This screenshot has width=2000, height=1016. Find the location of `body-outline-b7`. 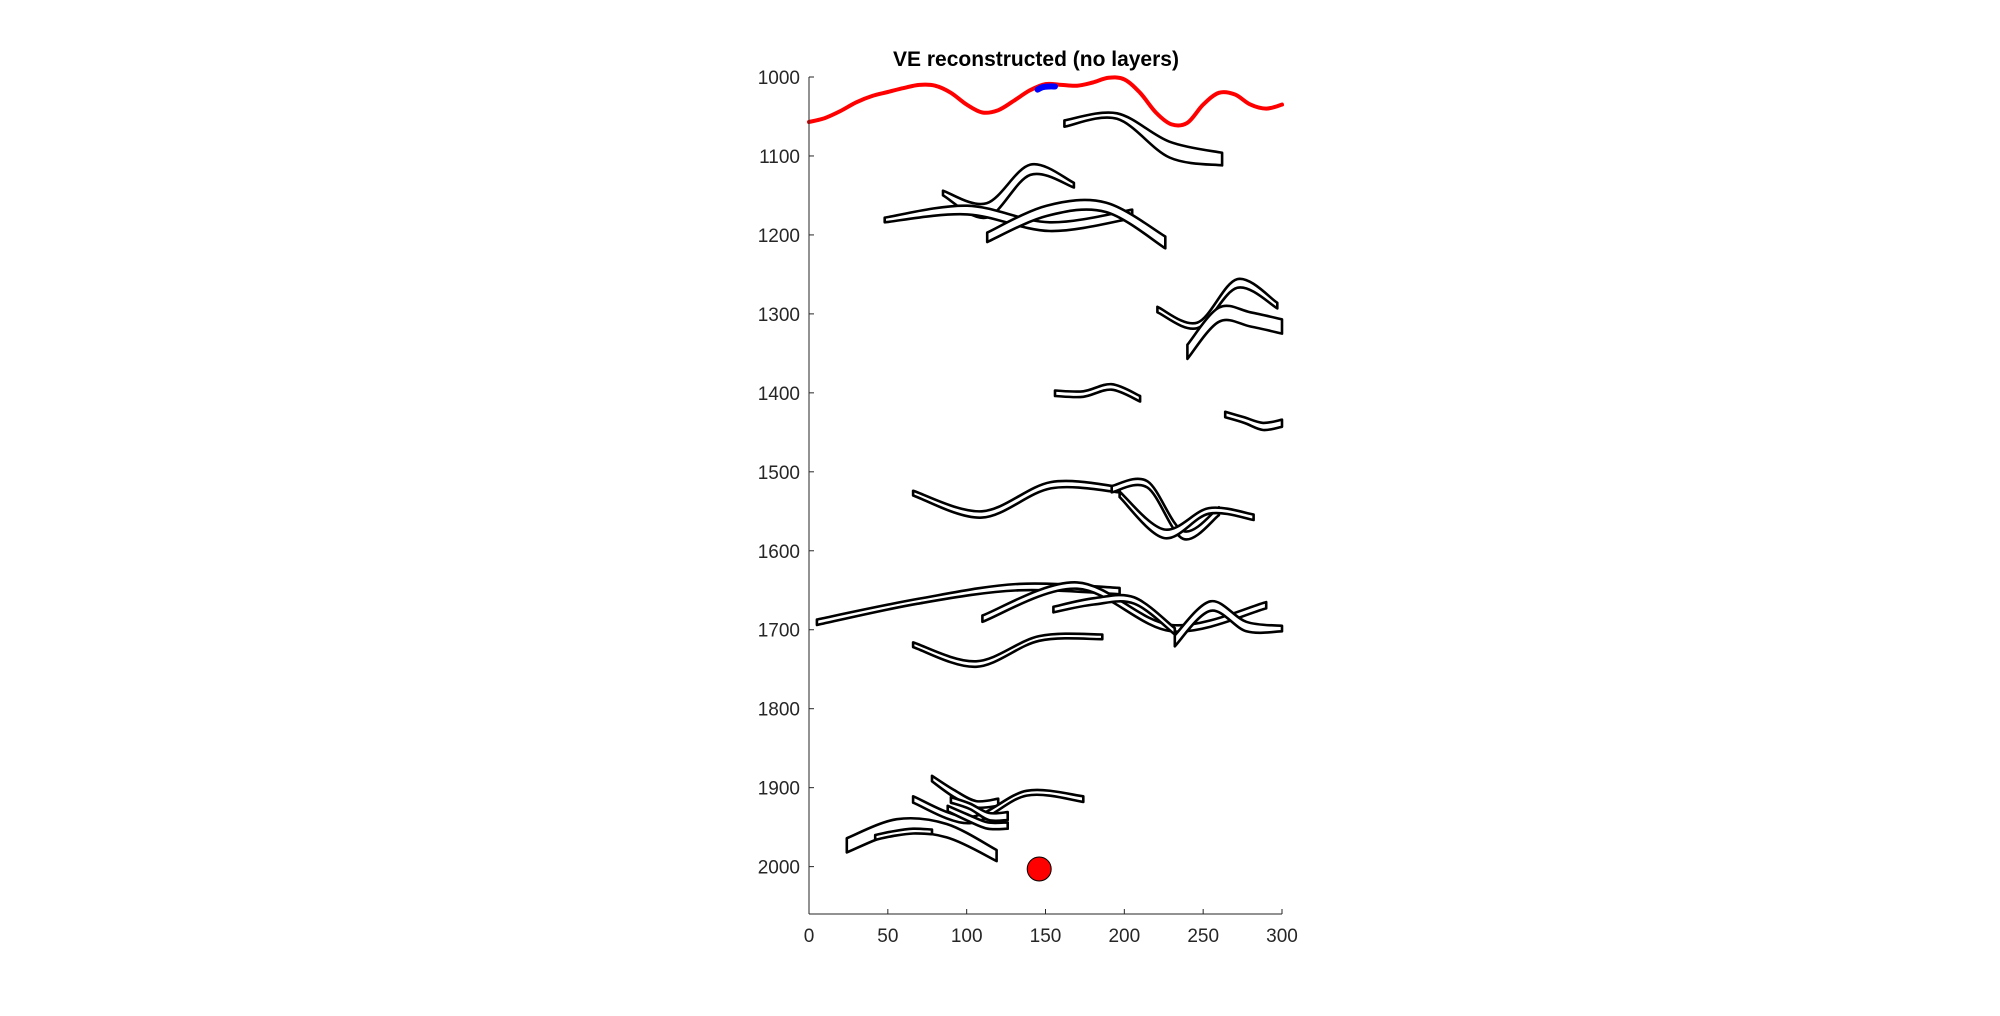

body-outline-b7 is located at coordinates (1097, 392).